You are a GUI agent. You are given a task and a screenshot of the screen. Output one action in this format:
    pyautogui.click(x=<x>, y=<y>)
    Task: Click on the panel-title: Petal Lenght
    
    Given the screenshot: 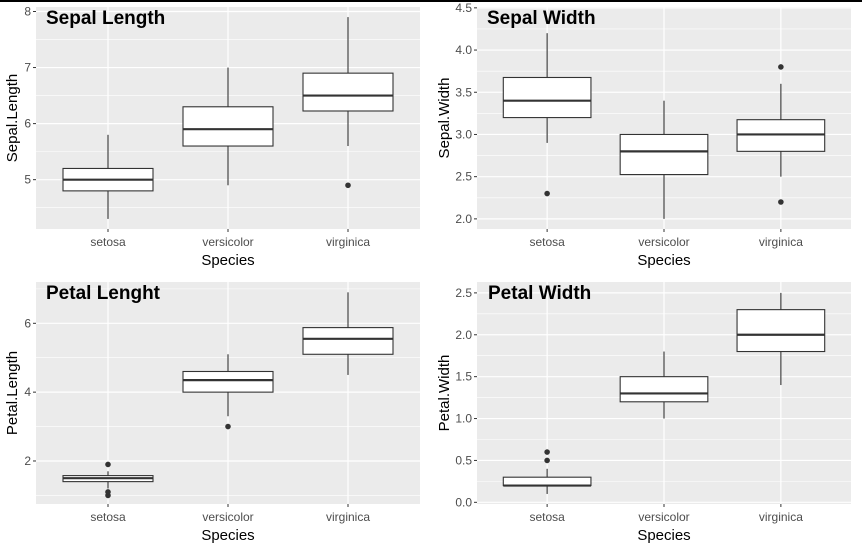 What is the action you would take?
    pyautogui.click(x=103, y=293)
    